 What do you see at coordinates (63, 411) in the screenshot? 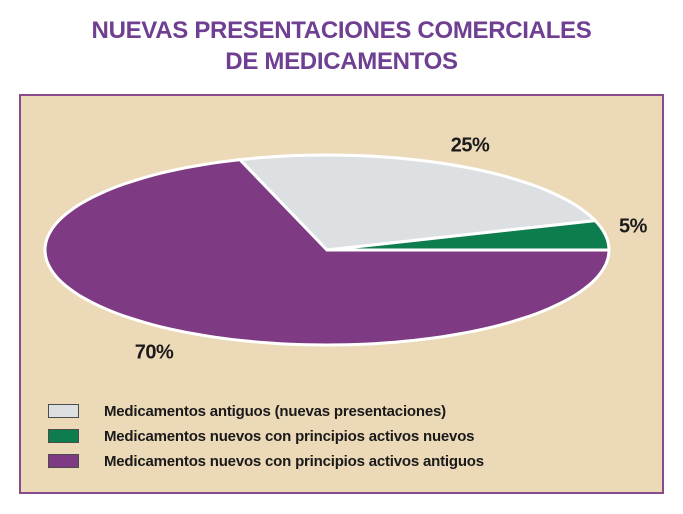
I see `legend-swatch-gray` at bounding box center [63, 411].